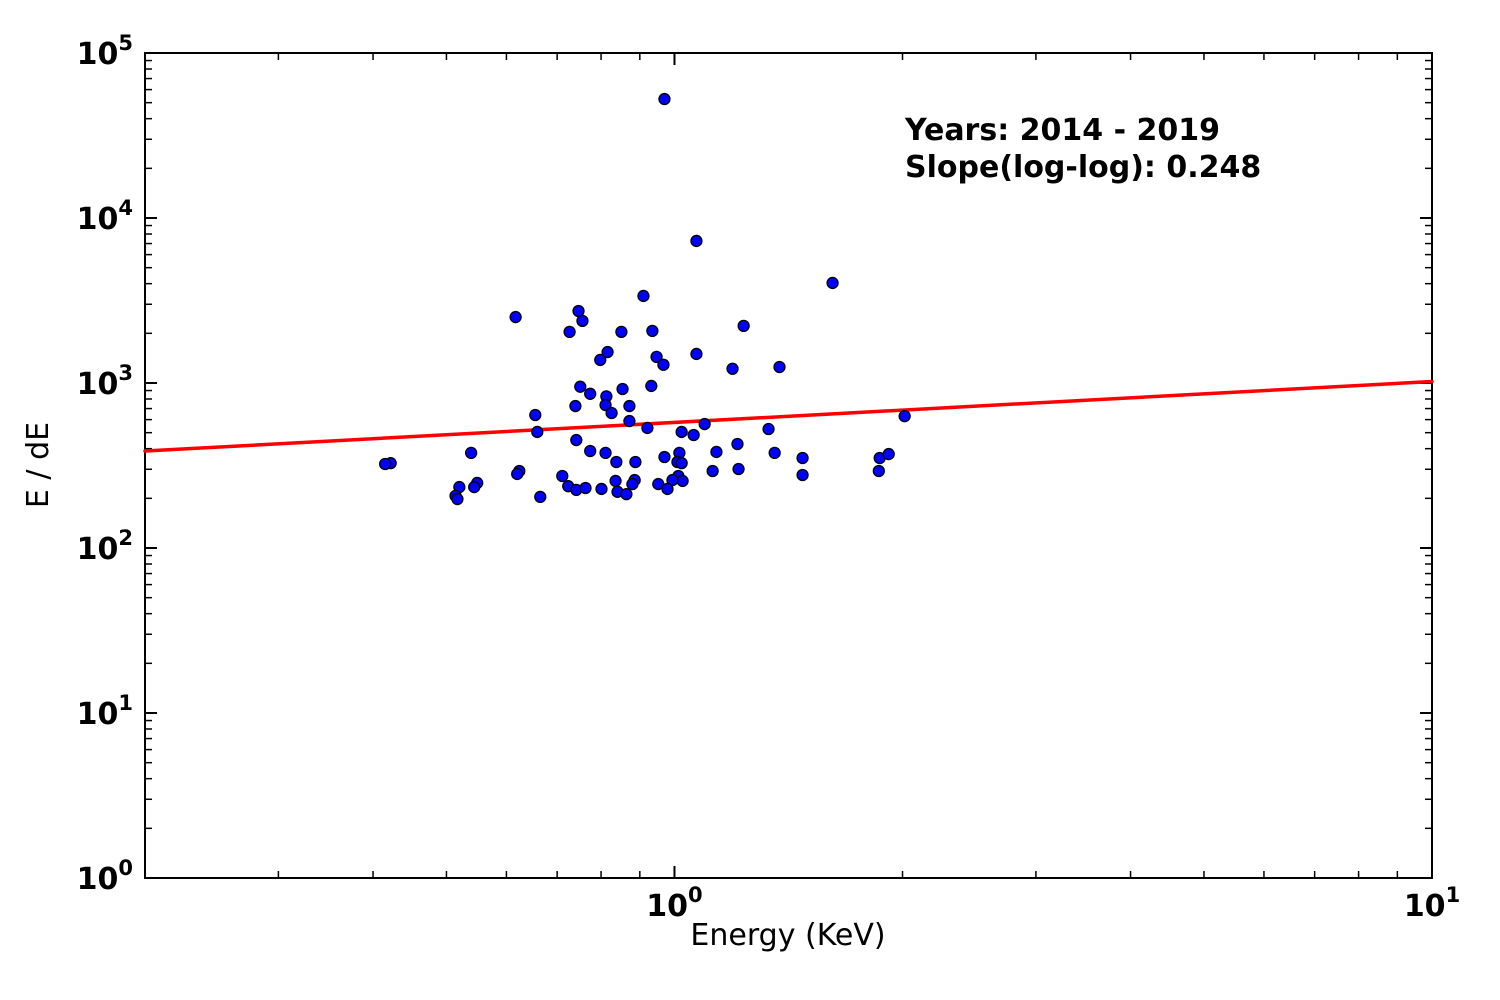 Image resolution: width=1500 pixels, height=1000 pixels. What do you see at coordinates (788, 416) in the screenshot?
I see `fit-line` at bounding box center [788, 416].